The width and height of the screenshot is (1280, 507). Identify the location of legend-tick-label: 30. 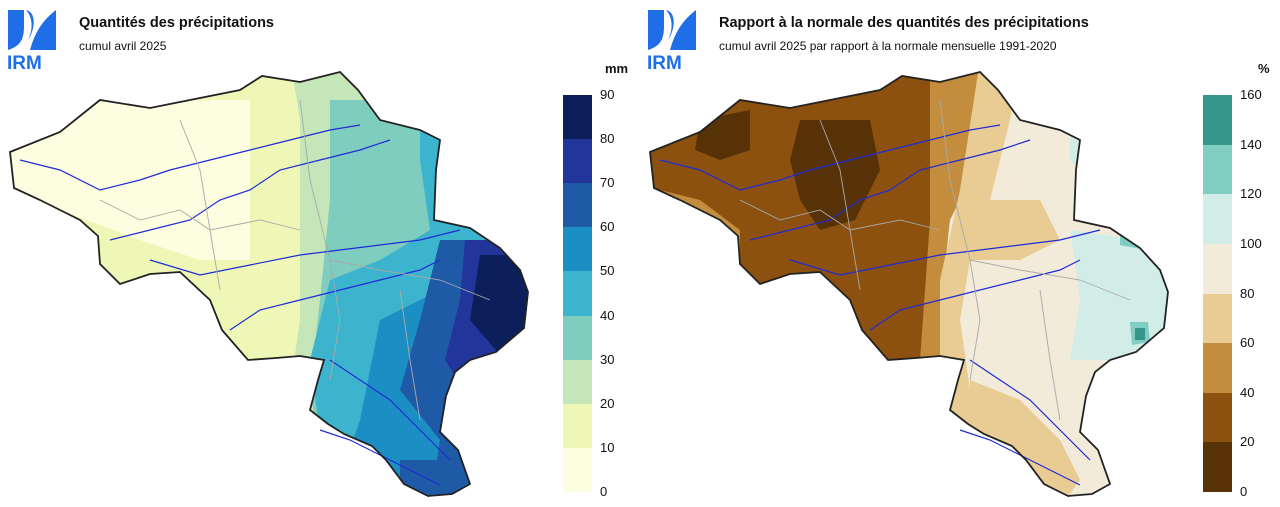
(607, 359).